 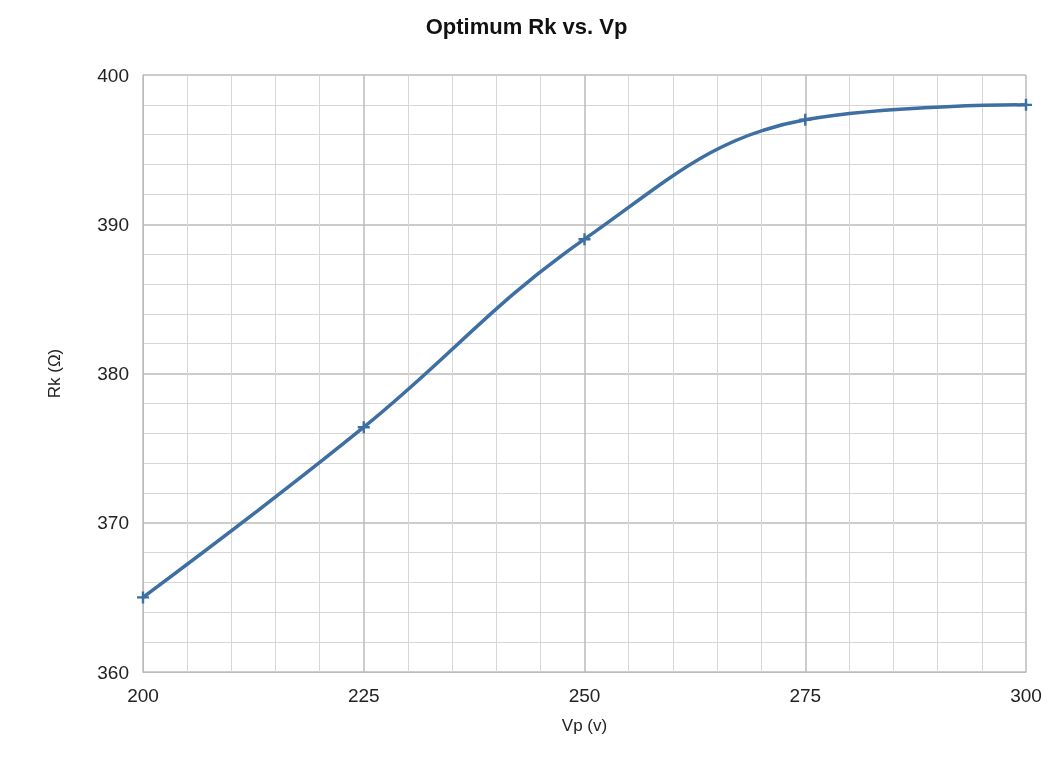 What do you see at coordinates (113, 672) in the screenshot?
I see `y-tick-label: 360` at bounding box center [113, 672].